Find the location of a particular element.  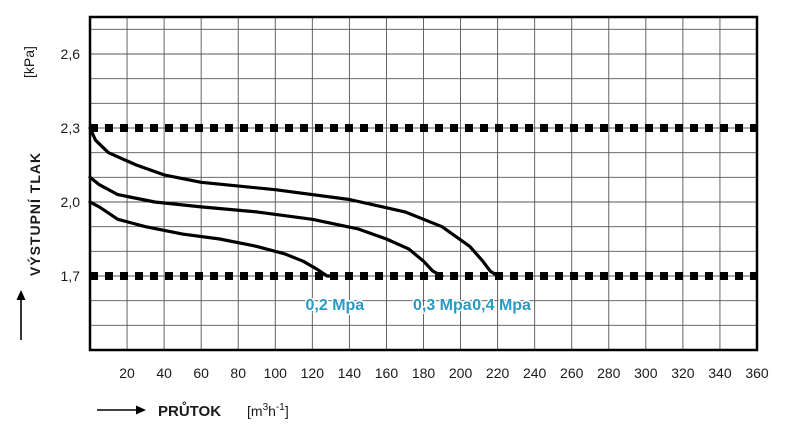

x-tick-label: 200 is located at coordinates (461, 373).